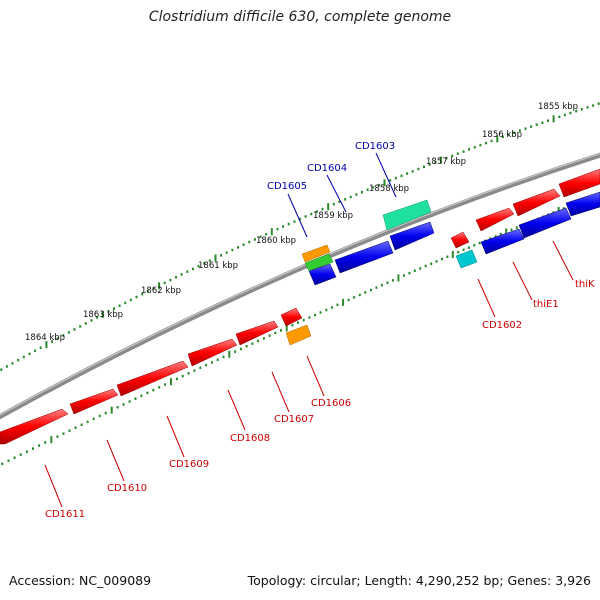  What do you see at coordinates (466, 259) in the screenshot?
I see `gene-cyan-small` at bounding box center [466, 259].